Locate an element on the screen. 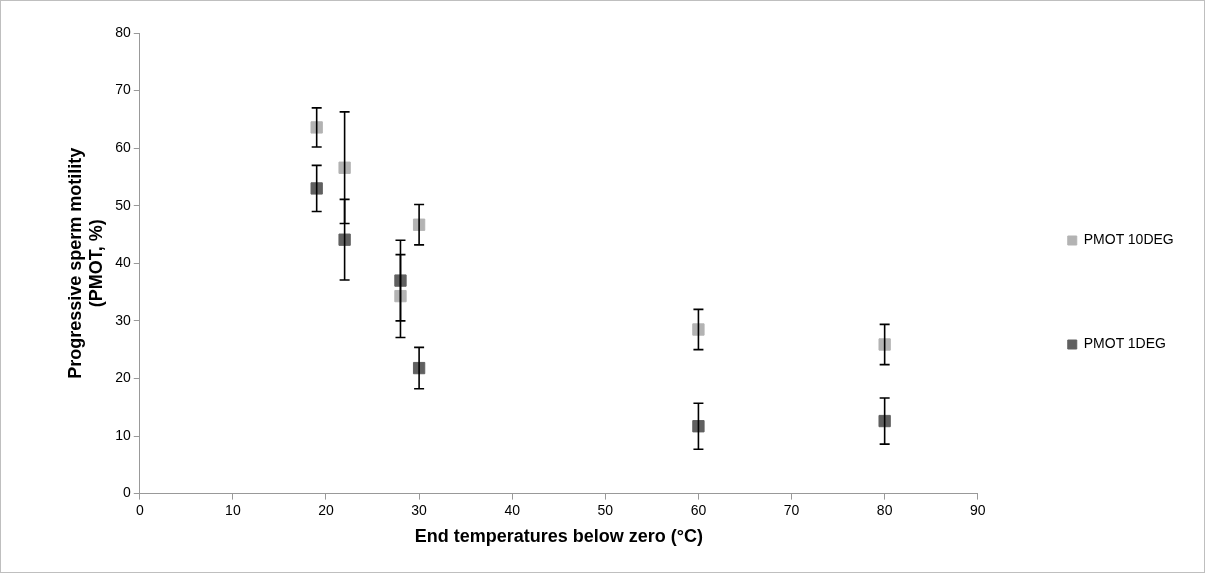  x-tick-label: 60 is located at coordinates (698, 509).